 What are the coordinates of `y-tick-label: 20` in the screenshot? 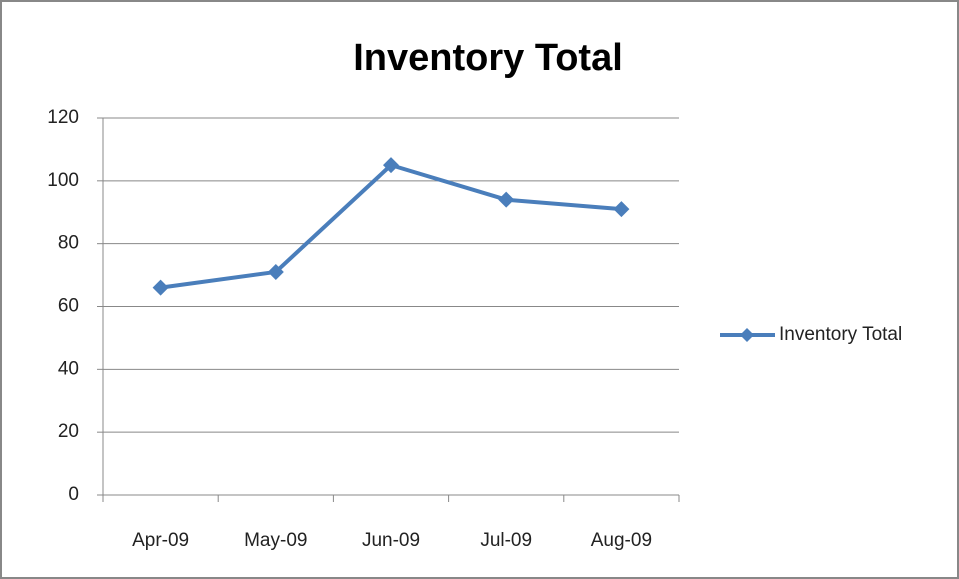 It's located at (68, 431).